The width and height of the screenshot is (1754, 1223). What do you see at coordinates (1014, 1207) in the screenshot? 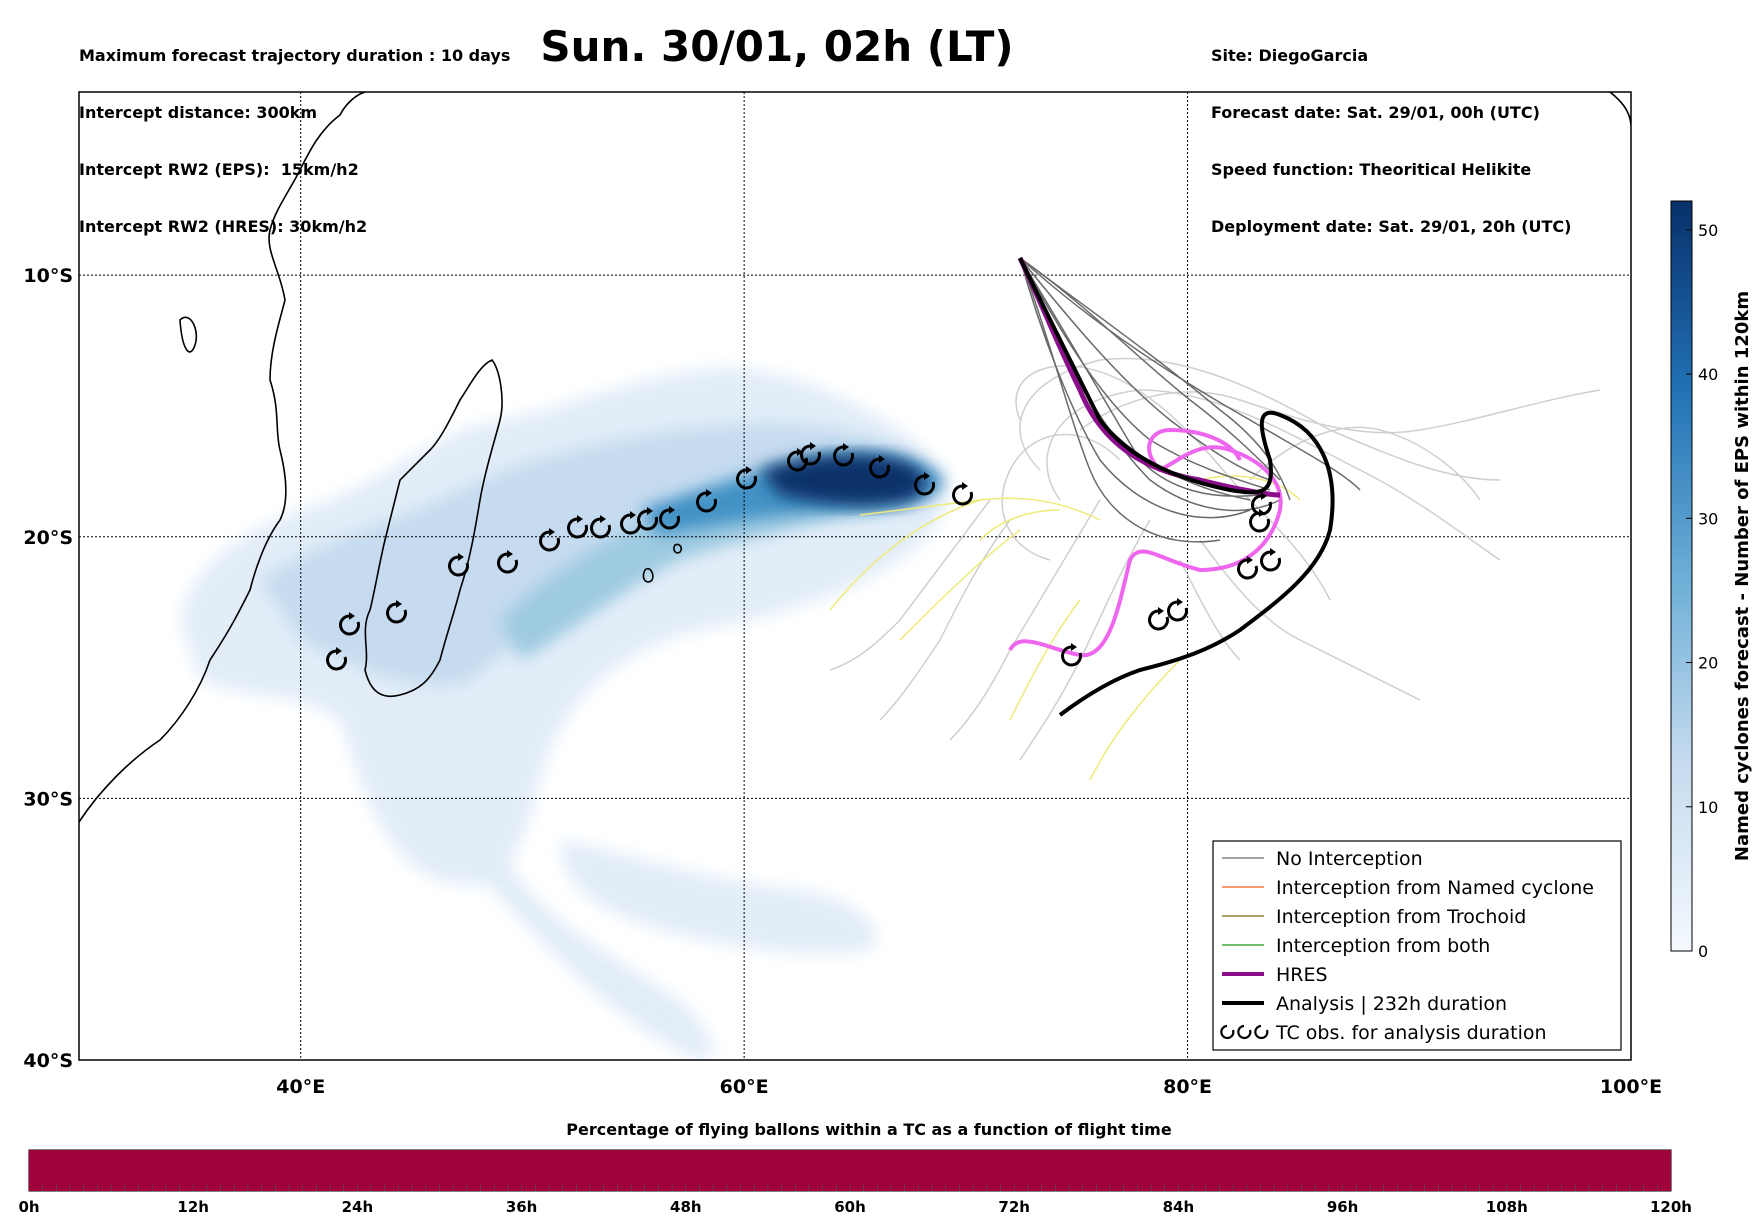
I see `progress-tick-label: 72h` at bounding box center [1014, 1207].